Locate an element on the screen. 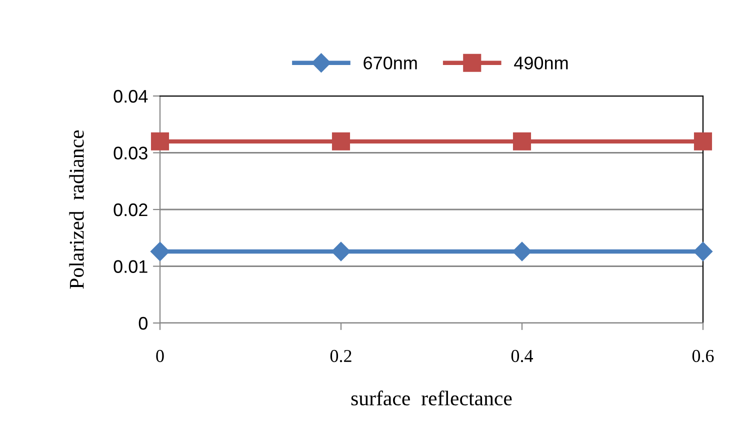 The height and width of the screenshot is (436, 737). x-axis-title: surface reflectance is located at coordinates (431, 398).